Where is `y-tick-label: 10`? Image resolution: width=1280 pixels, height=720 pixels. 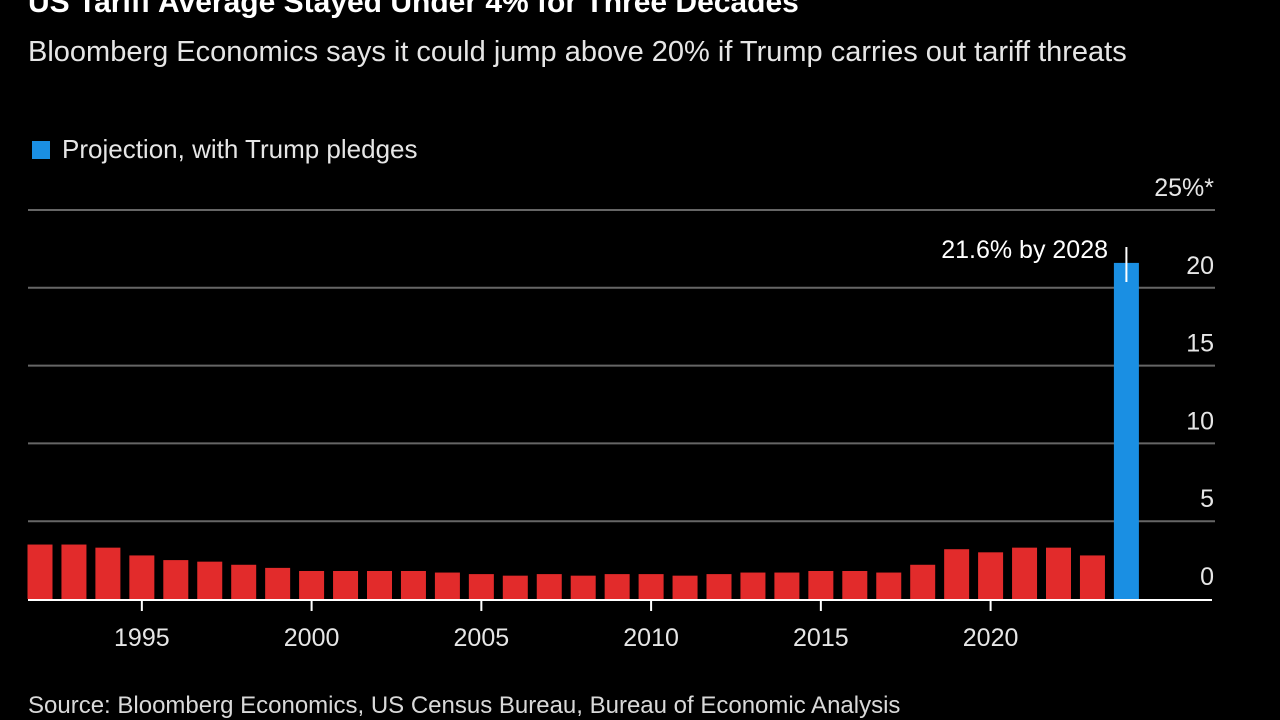
y-tick-label: 10 is located at coordinates (1200, 421).